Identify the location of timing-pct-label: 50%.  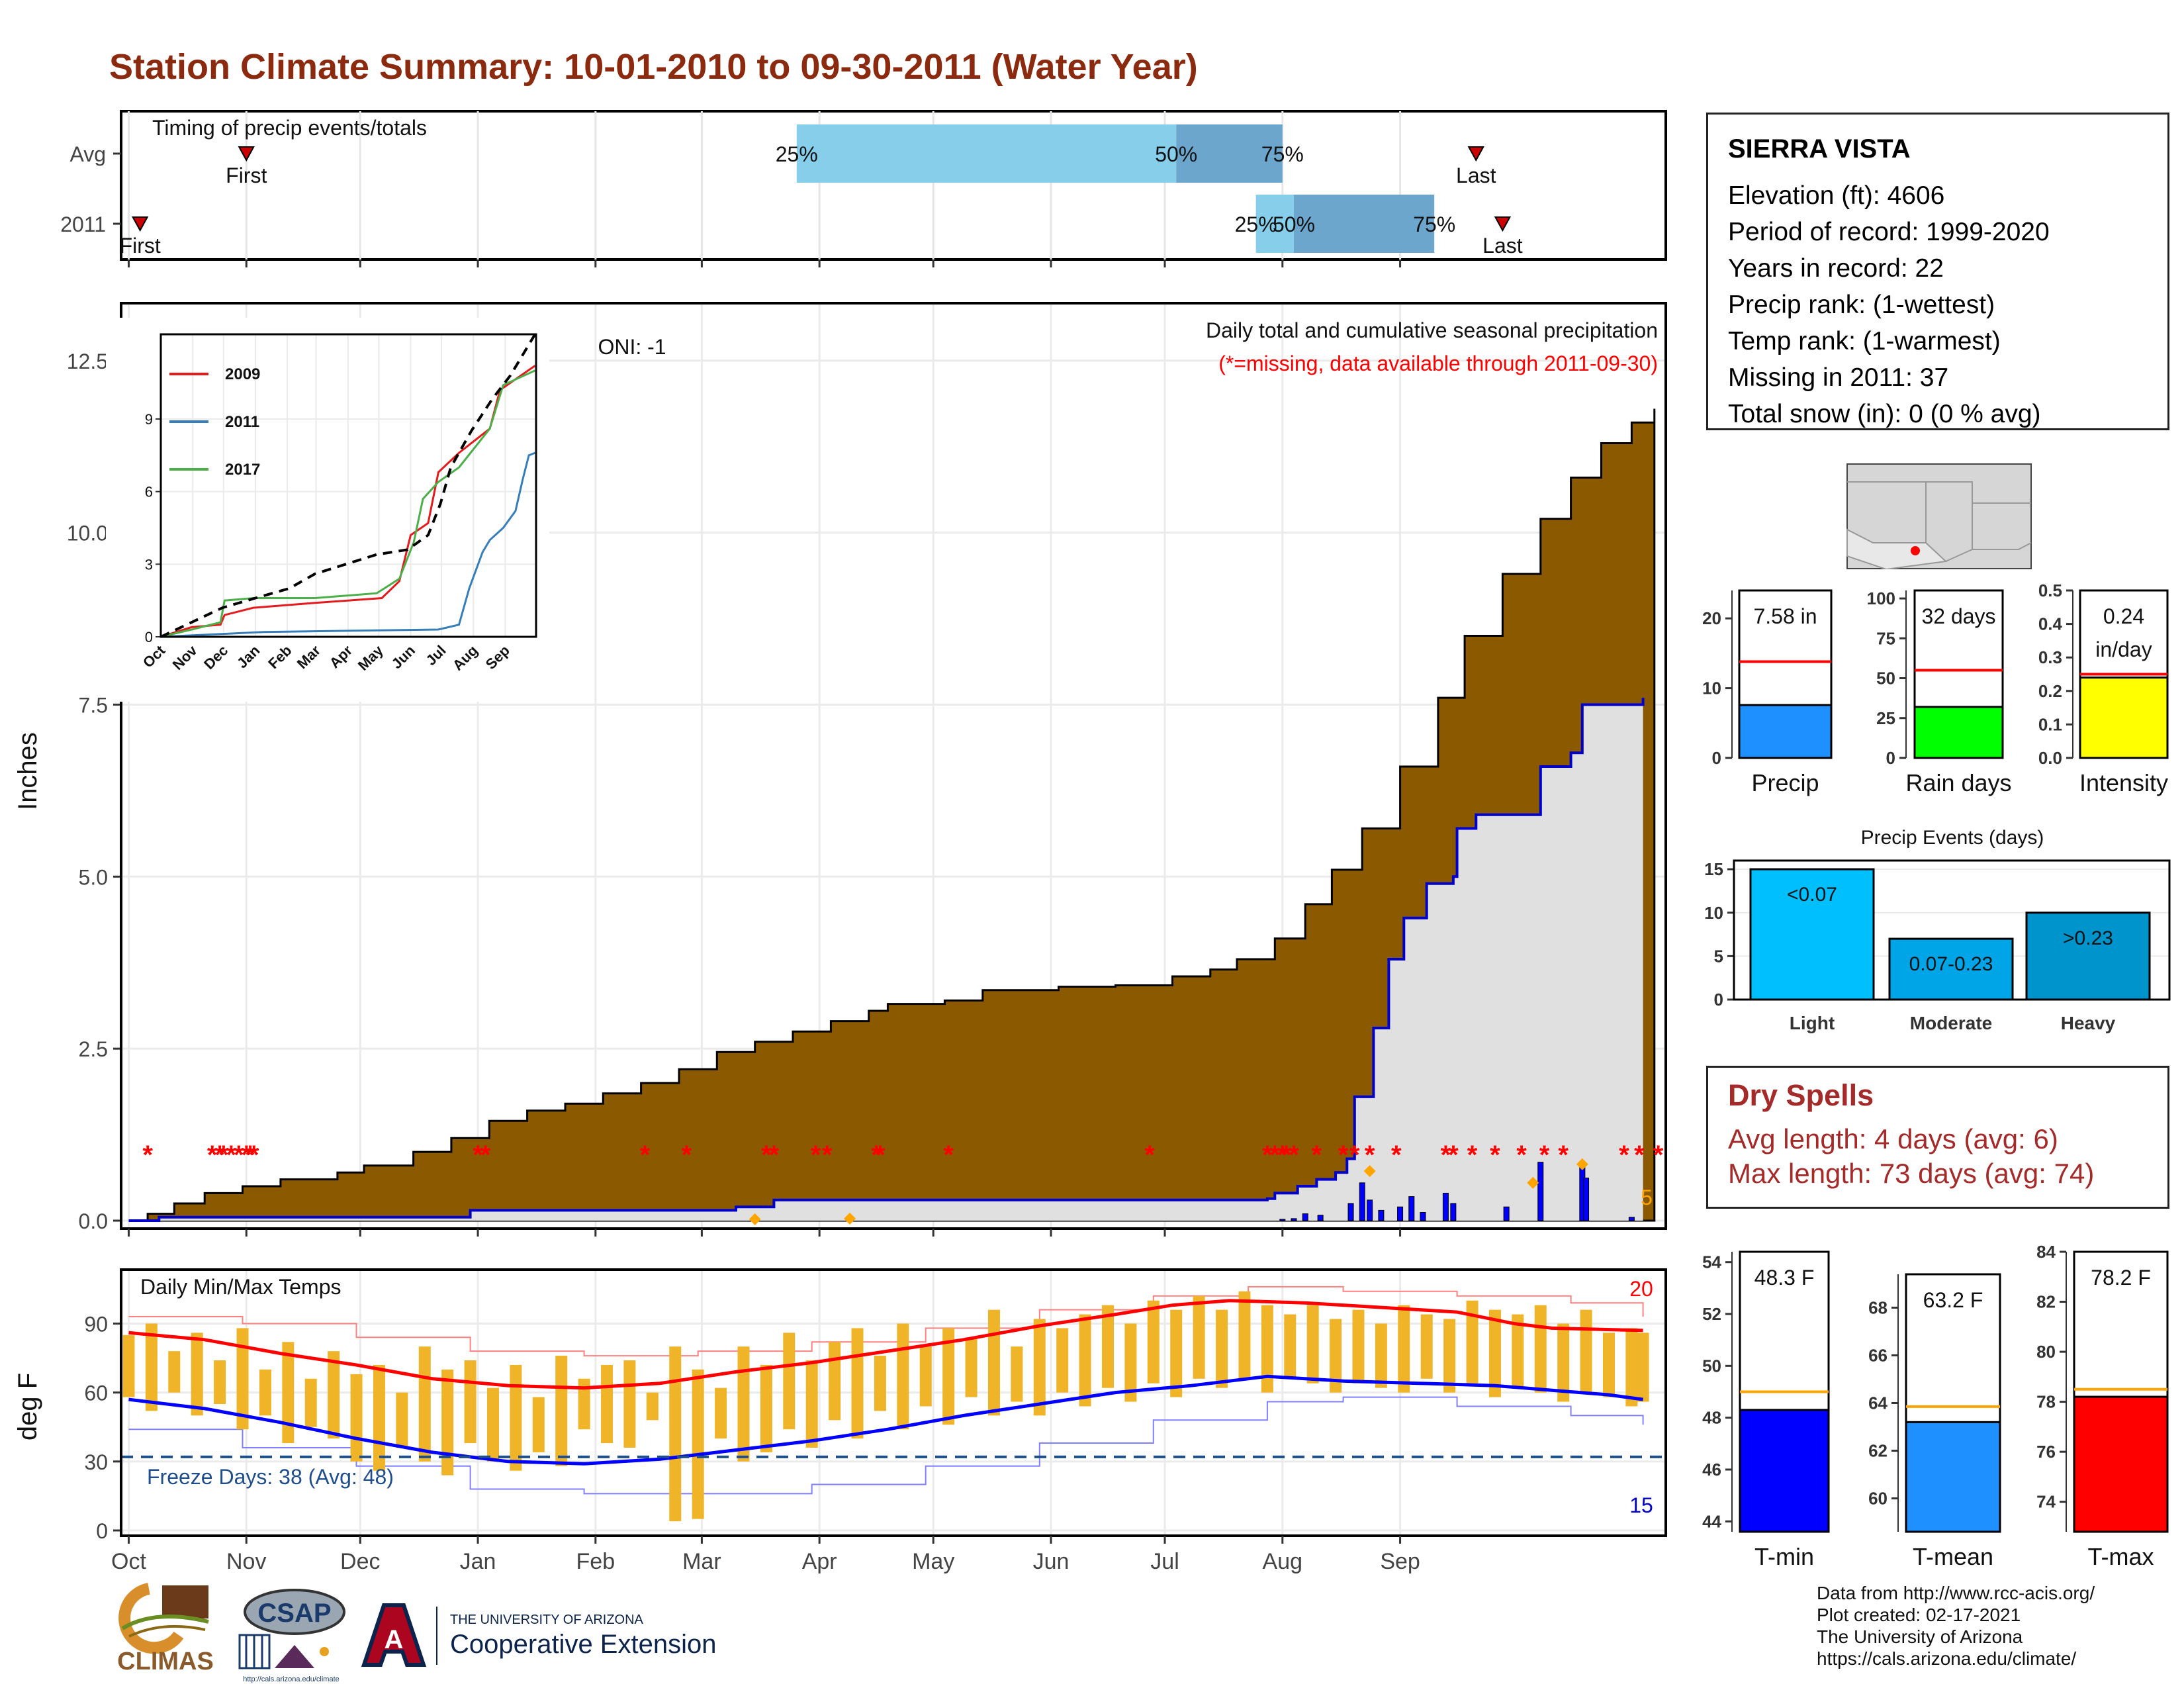
(1176, 154).